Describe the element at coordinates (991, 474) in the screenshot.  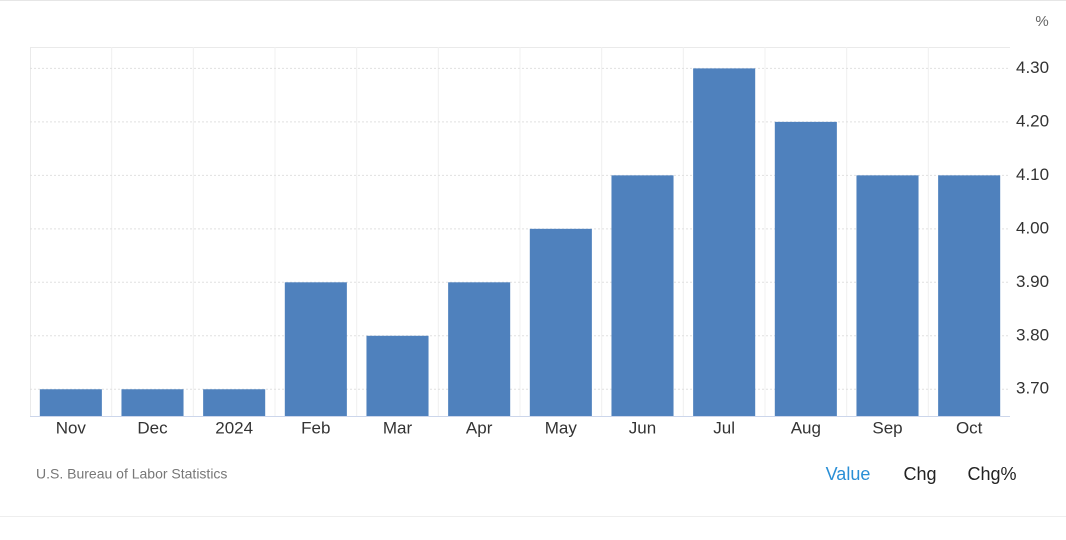
I see `range-button: Chg%` at that location.